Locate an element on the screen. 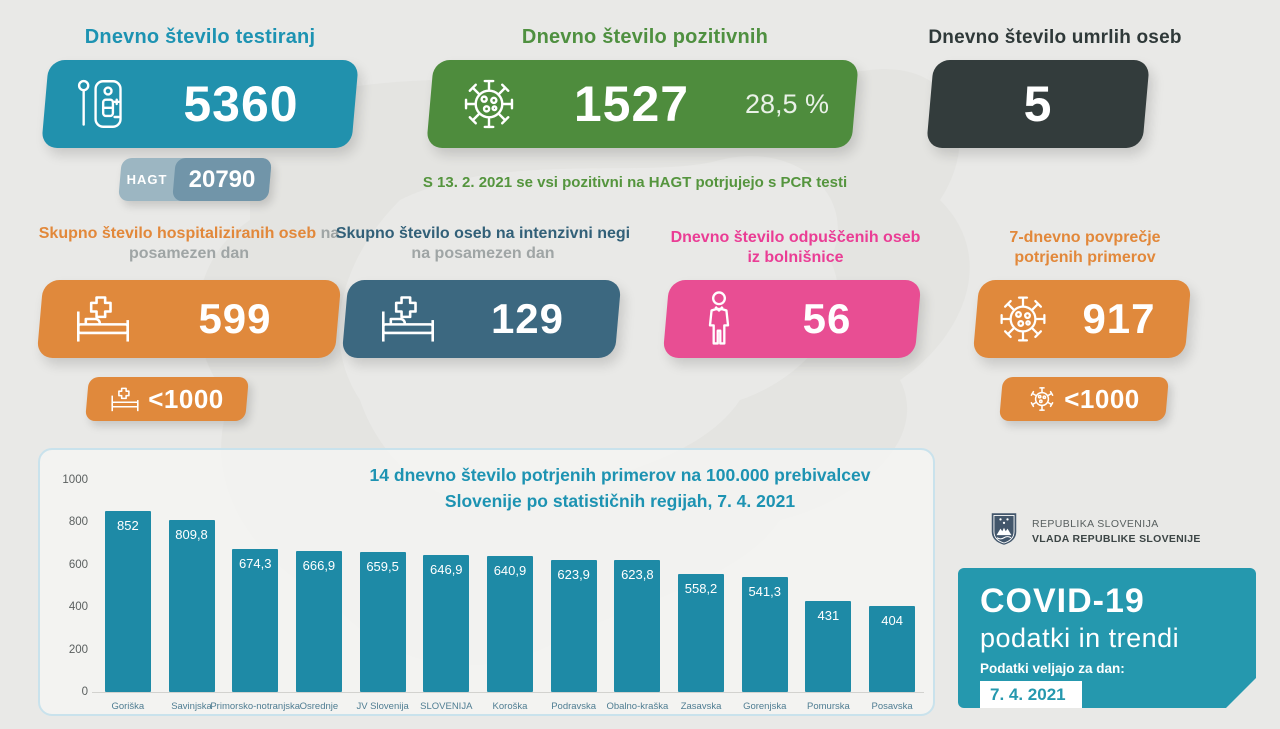 Image resolution: width=1280 pixels, height=729 pixels. positives-card: 1527 28,5 % is located at coordinates (642, 104).